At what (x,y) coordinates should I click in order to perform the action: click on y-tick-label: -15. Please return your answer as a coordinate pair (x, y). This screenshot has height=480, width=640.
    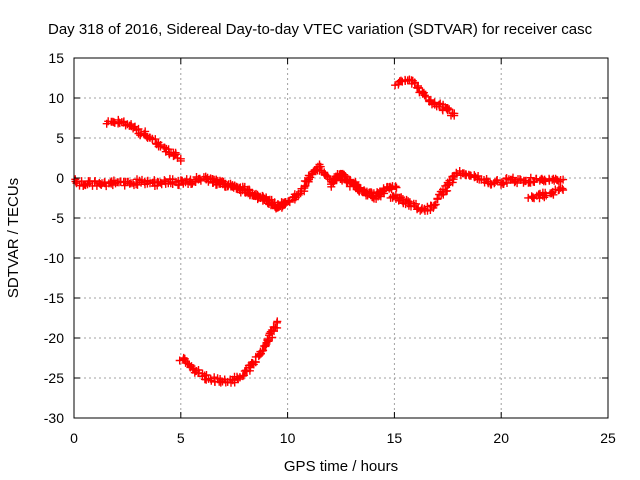
    Looking at the image, I should click on (54, 298).